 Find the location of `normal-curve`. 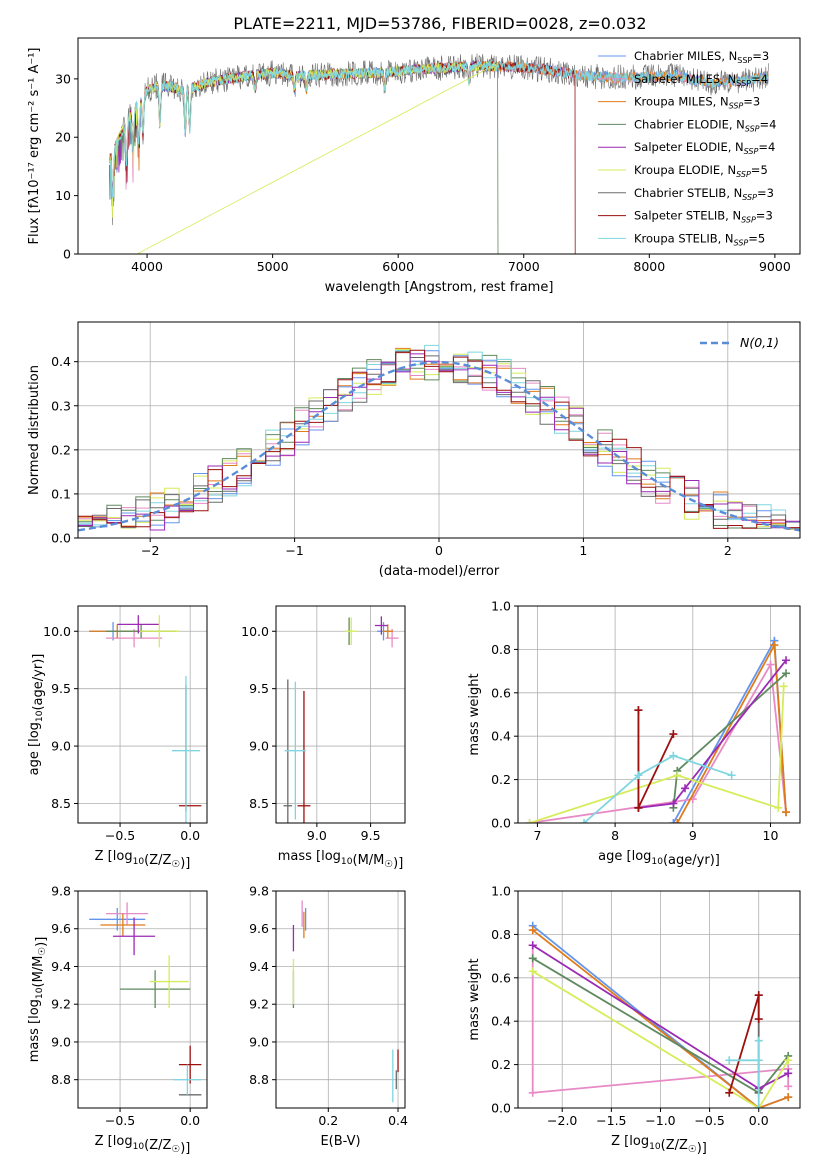

normal-curve is located at coordinates (439, 446).